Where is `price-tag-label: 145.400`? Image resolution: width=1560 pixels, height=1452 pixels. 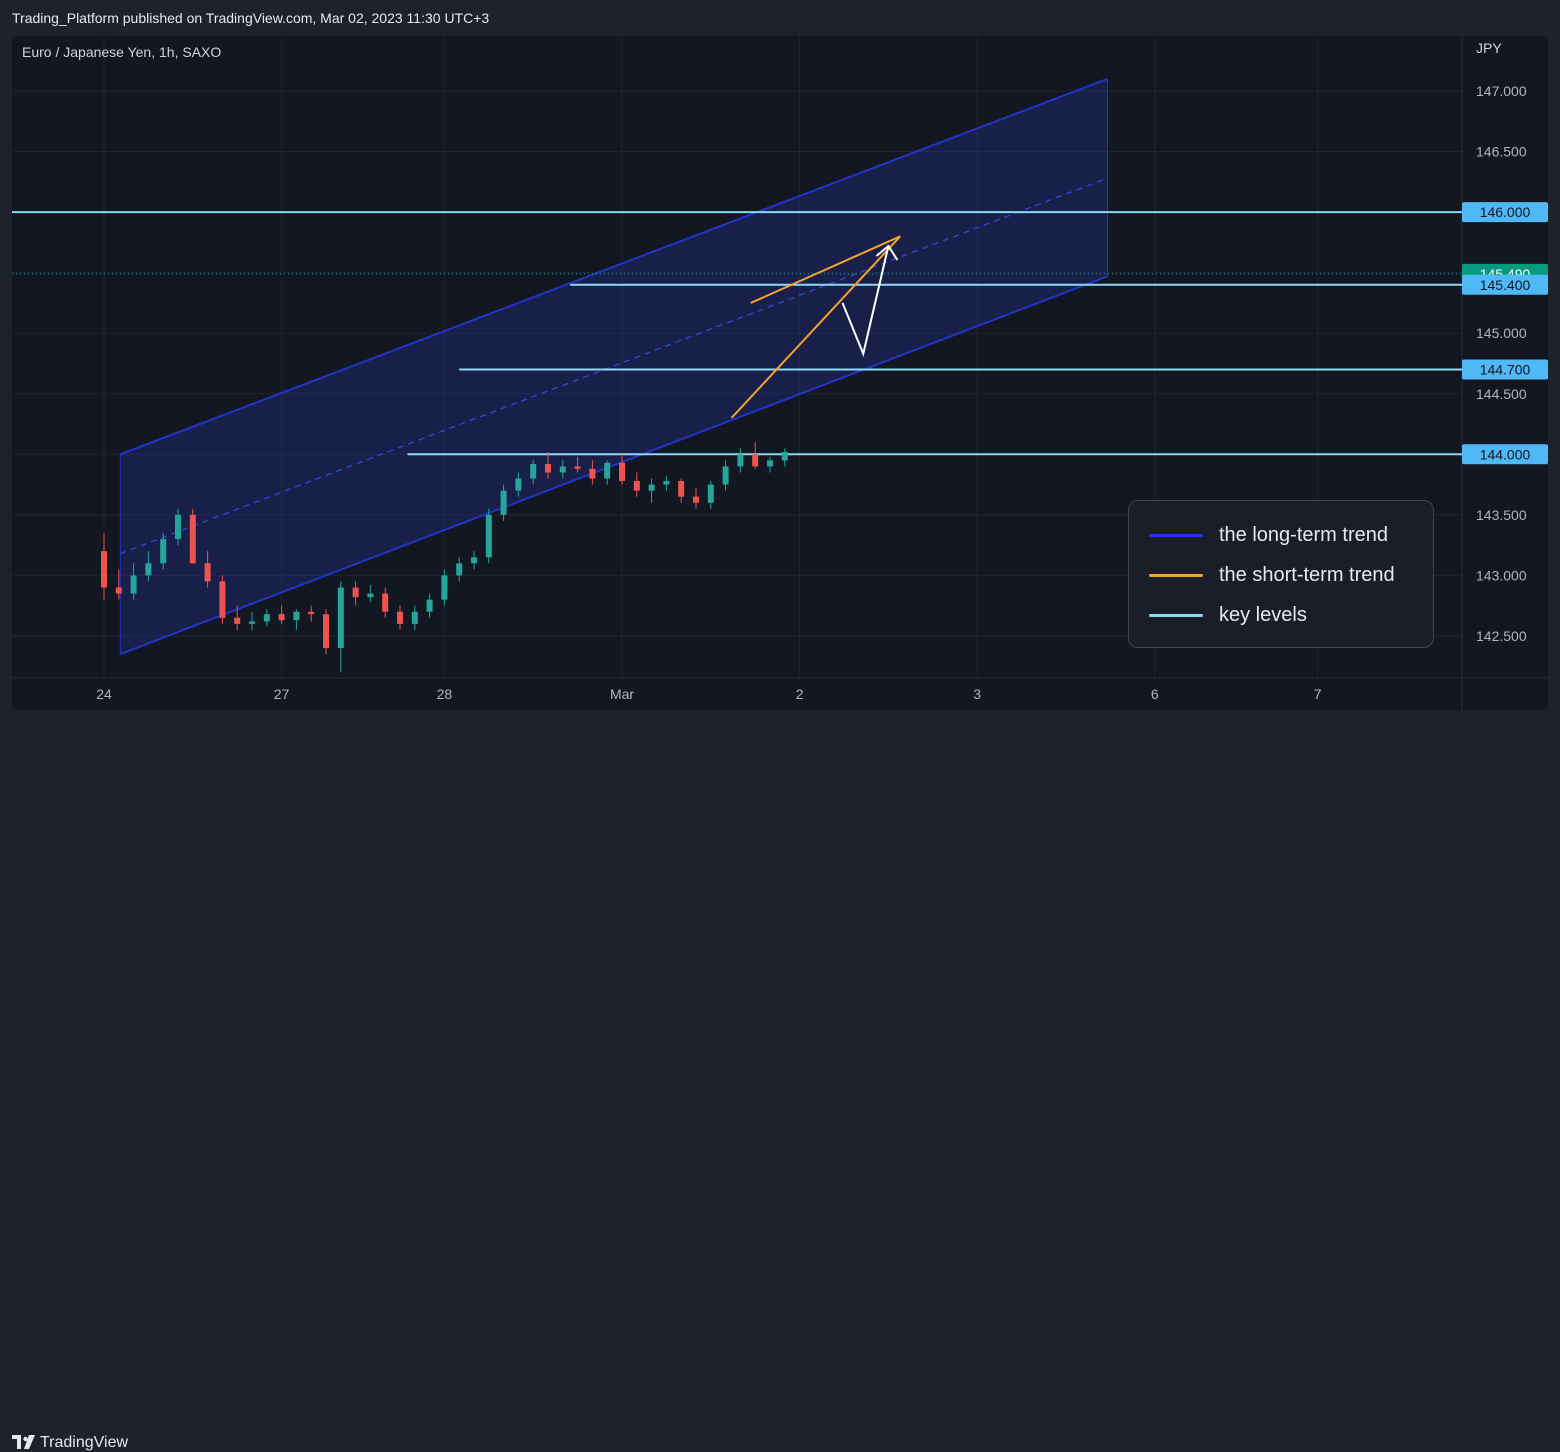 price-tag-label: 145.400 is located at coordinates (1505, 285).